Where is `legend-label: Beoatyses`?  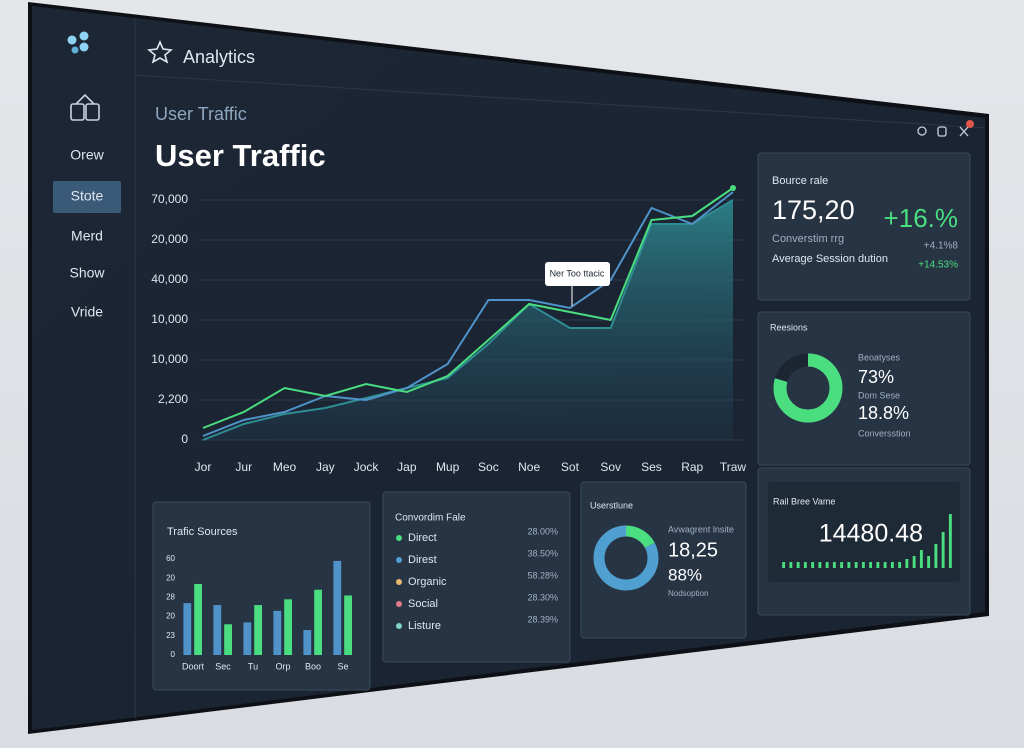 legend-label: Beoatyses is located at coordinates (879, 357).